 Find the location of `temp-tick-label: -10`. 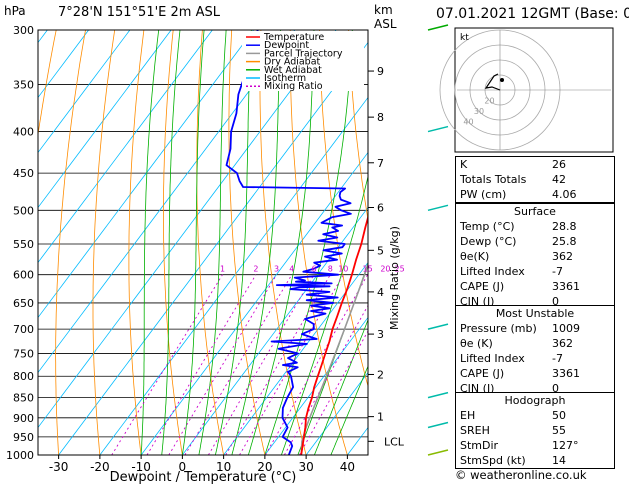

temp-tick-label: -10 is located at coordinates (141, 467).